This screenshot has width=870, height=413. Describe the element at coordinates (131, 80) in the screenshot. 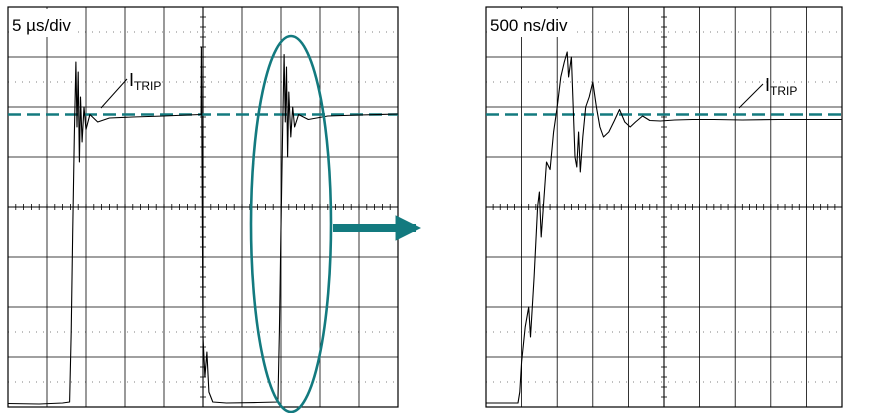

I see `left-itrip-main: I` at that location.